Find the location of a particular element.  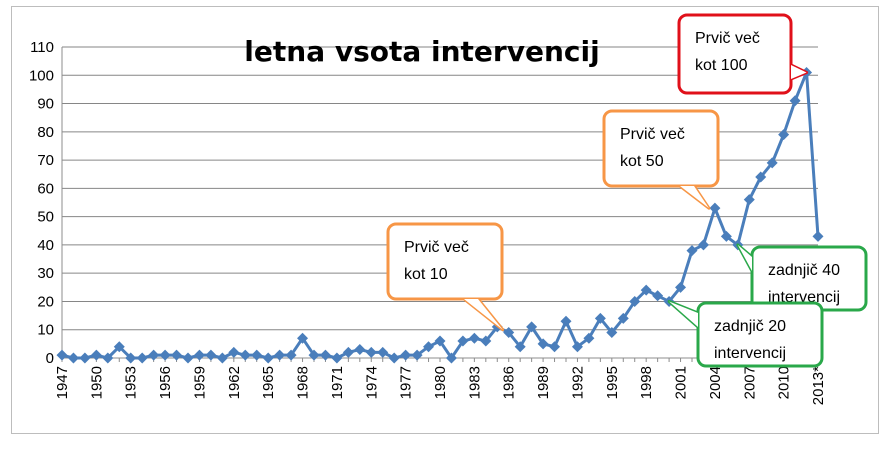

x-tick-label: 1974 is located at coordinates (371, 382).